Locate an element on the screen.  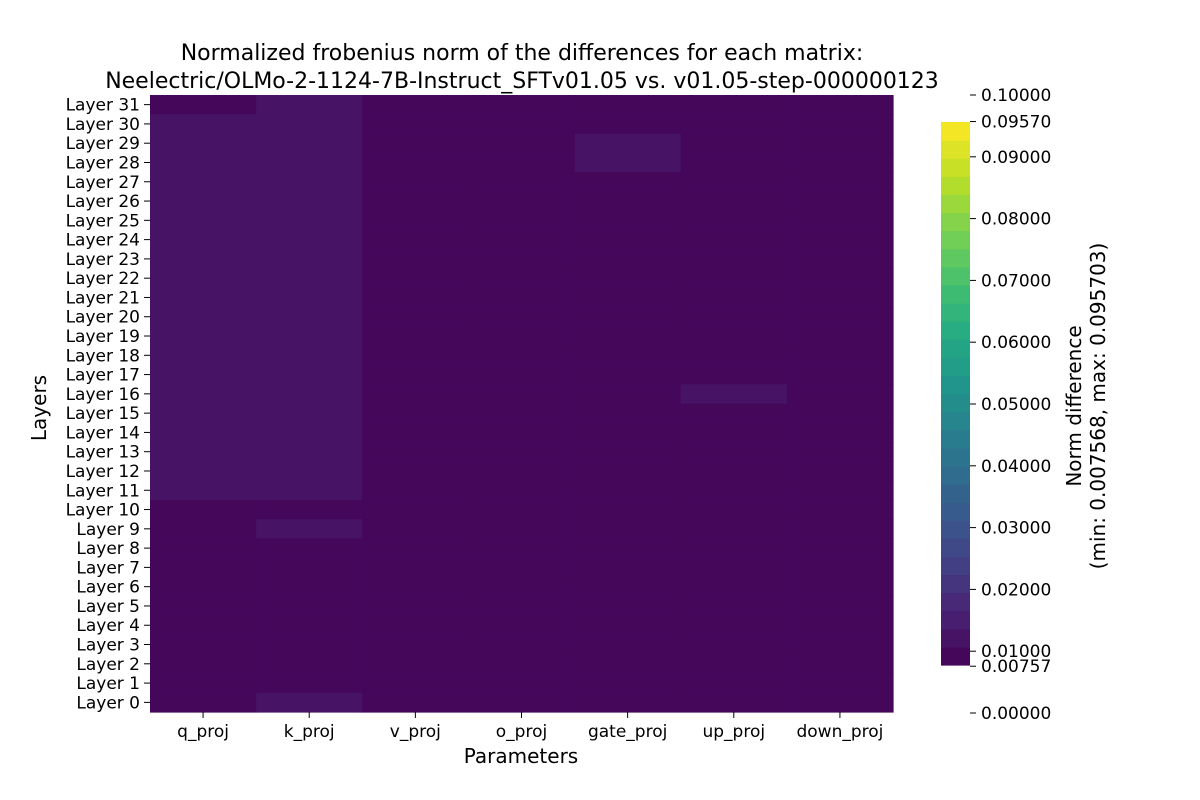
y-tick-label: Layer 13 is located at coordinates (103, 453).